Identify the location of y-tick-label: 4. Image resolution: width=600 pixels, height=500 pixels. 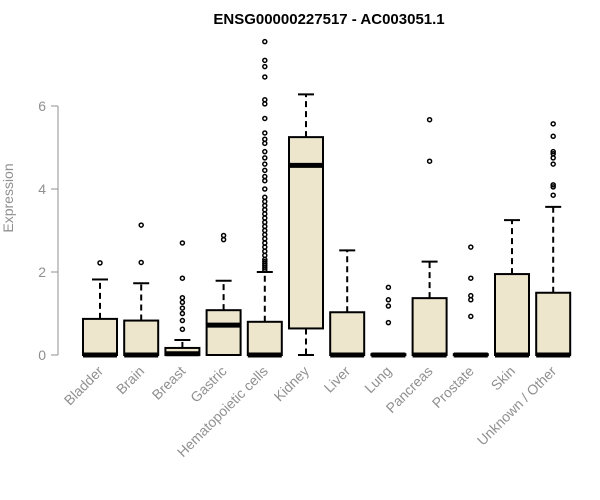
(42, 189).